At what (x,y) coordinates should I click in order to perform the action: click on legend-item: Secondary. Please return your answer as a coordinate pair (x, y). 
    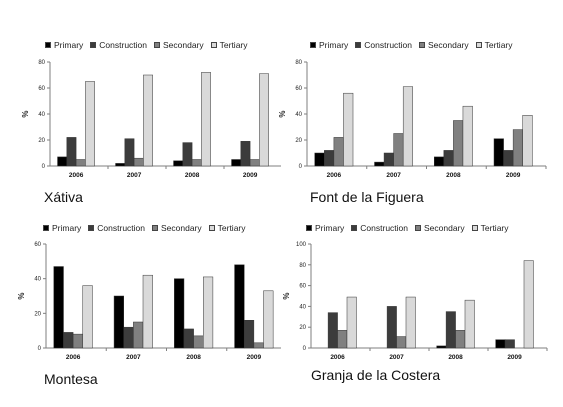
    Looking at the image, I should click on (444, 45).